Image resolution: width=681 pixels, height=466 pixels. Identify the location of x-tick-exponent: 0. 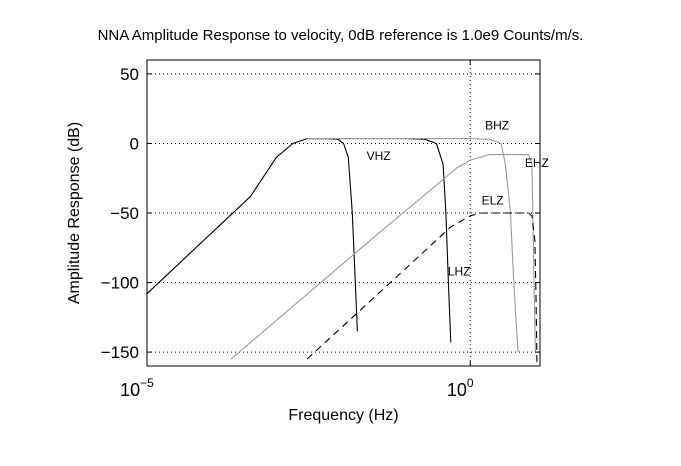
(470, 383).